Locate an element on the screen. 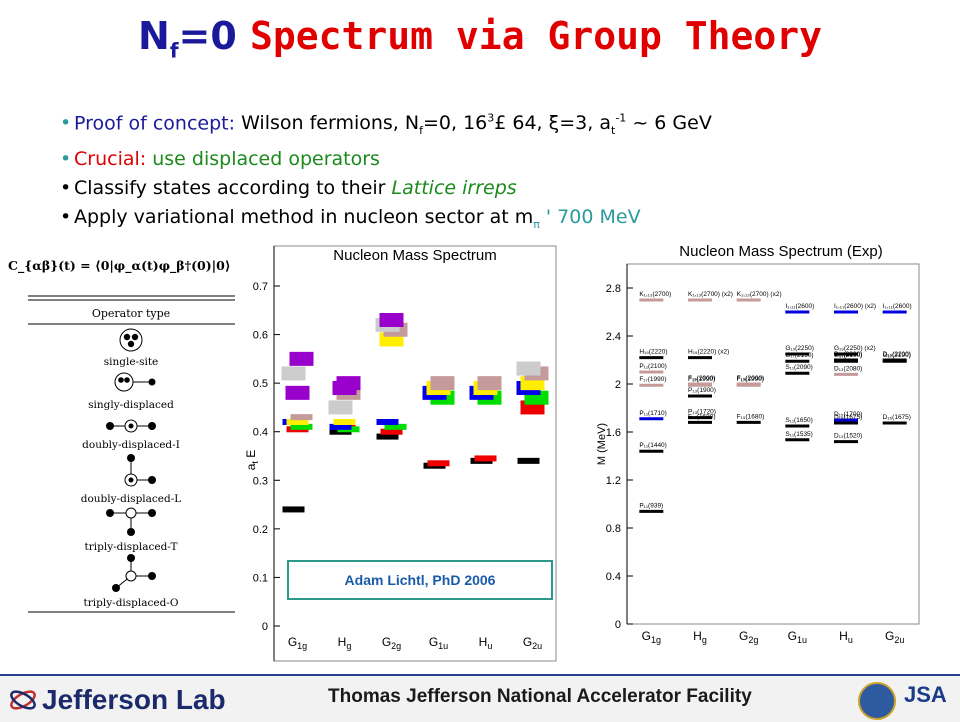  credit-box is located at coordinates (420, 580).